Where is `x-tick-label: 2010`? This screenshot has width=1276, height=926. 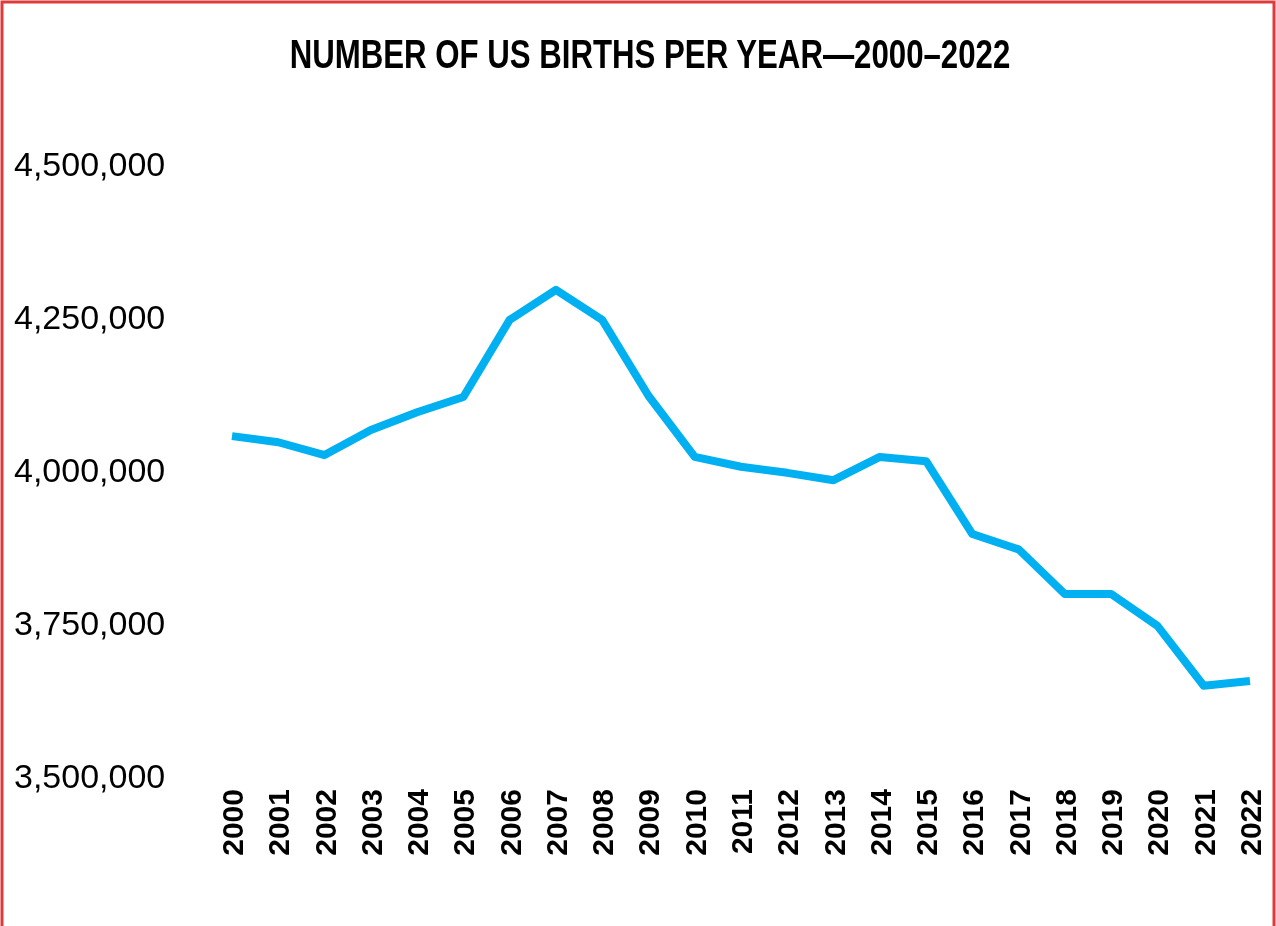 x-tick-label: 2010 is located at coordinates (695, 822).